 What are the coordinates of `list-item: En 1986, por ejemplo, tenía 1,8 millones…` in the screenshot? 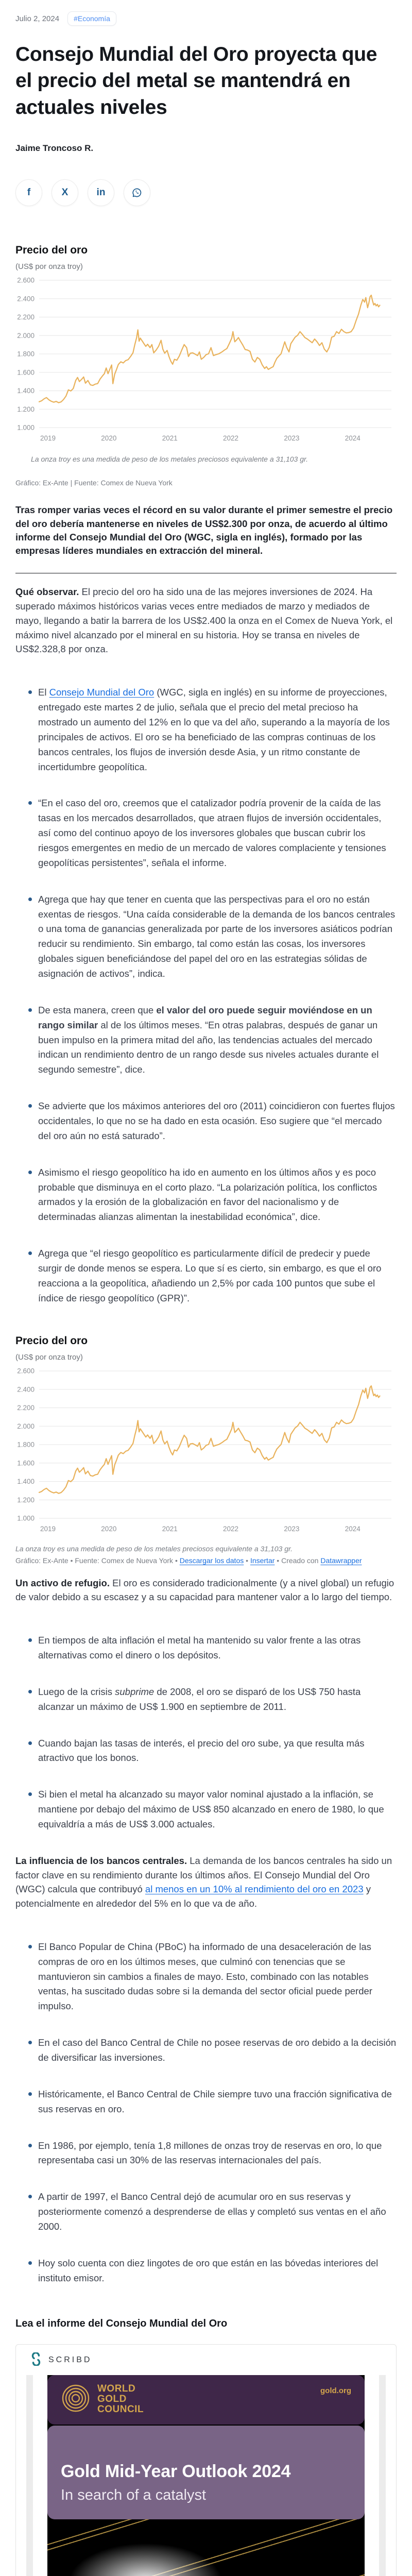 It's located at (213, 2153).